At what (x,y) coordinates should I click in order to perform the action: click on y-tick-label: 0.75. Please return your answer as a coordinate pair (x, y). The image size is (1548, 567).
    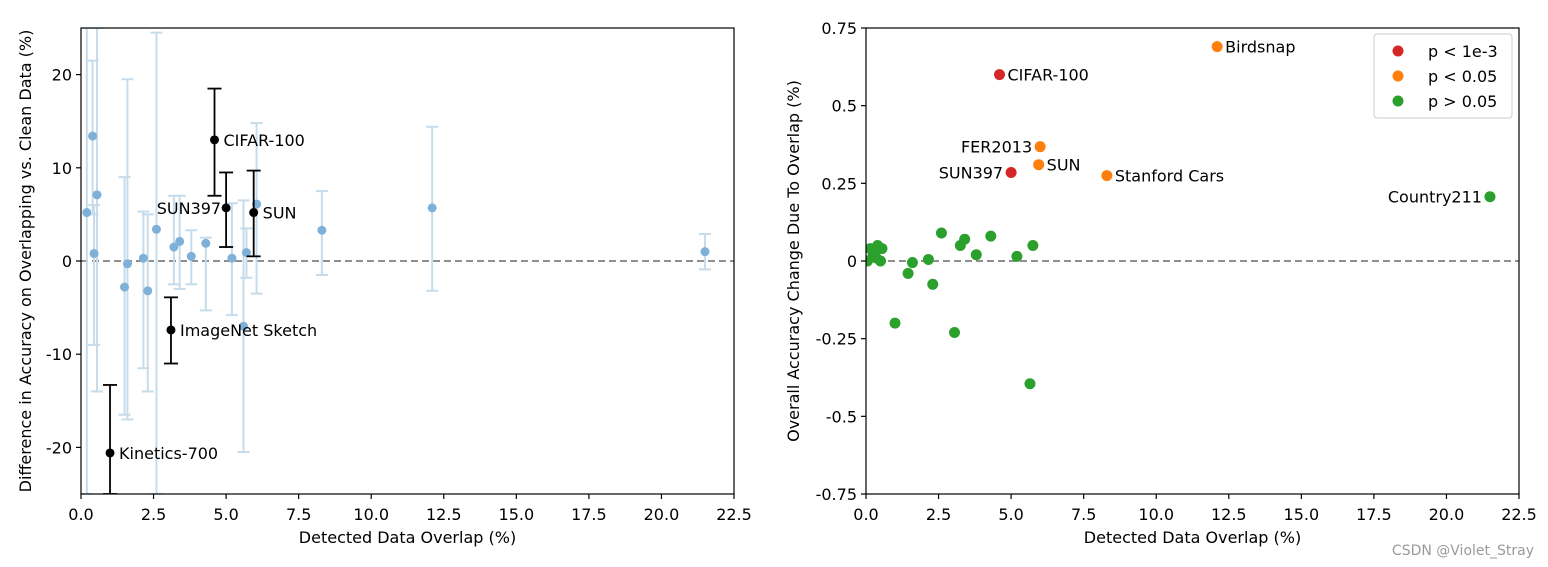
    Looking at the image, I should click on (839, 28).